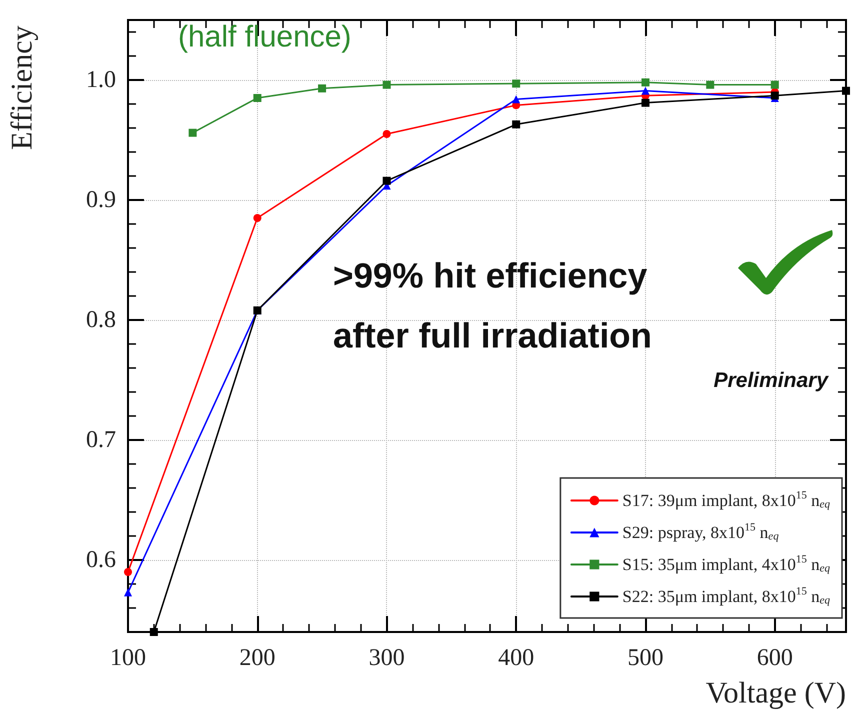  I want to click on y-tick-label: 0.6, so click(101, 560).